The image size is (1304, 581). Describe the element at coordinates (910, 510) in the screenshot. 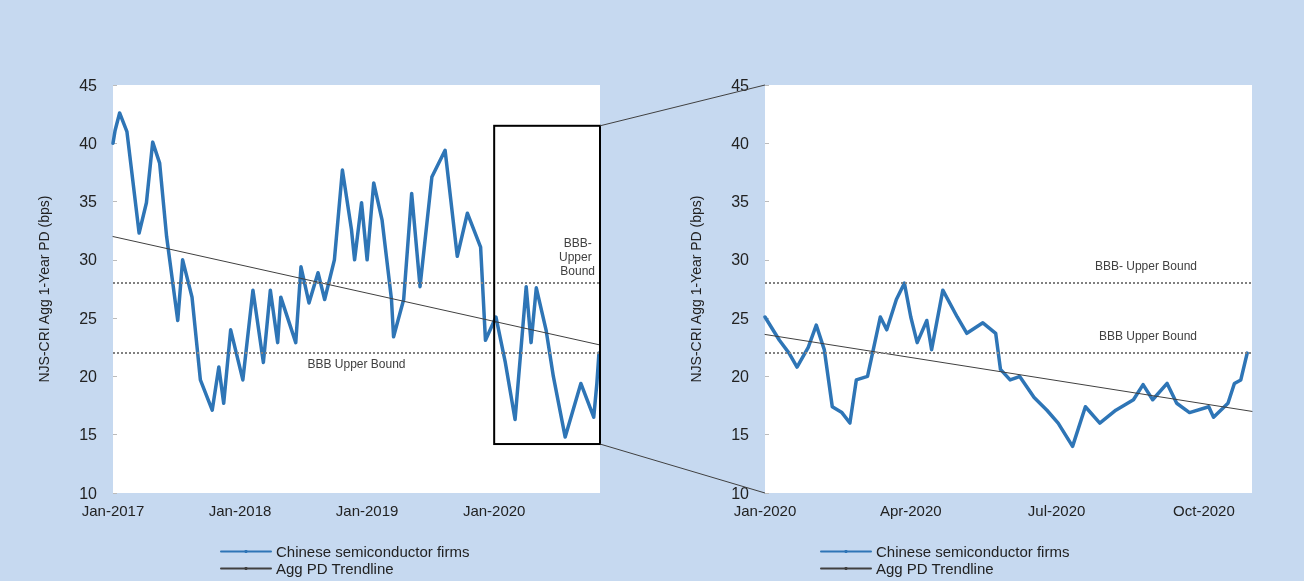

I see `x-tick-label: Apr-2020` at that location.